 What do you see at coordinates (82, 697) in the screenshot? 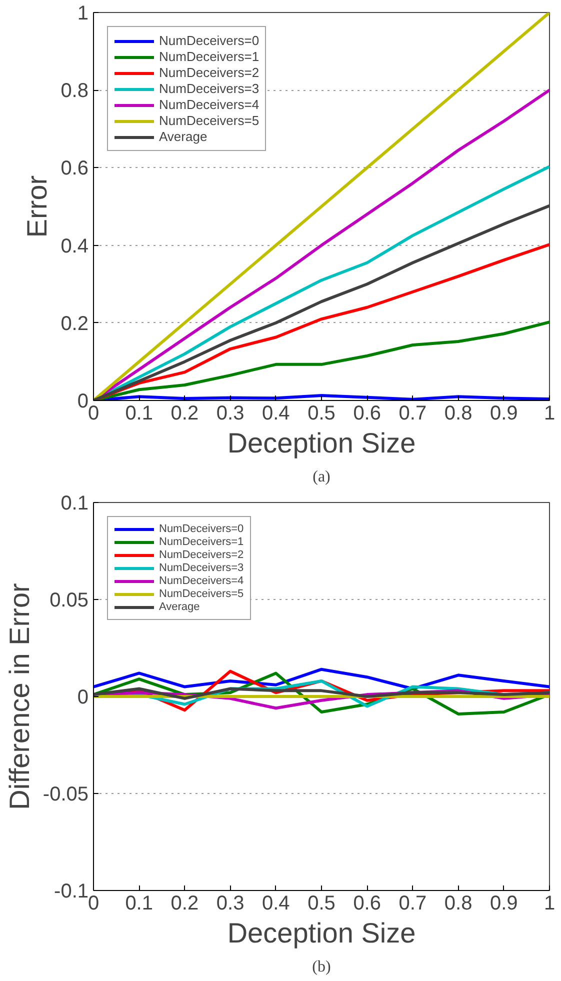
I see `y-tick-label: 0` at bounding box center [82, 697].